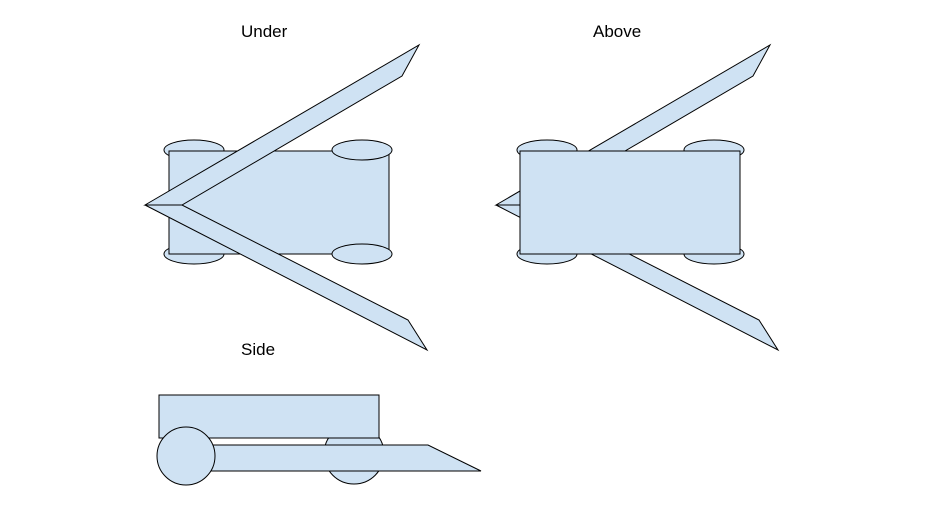  Describe the element at coordinates (258, 349) in the screenshot. I see `side-label: Side` at that location.